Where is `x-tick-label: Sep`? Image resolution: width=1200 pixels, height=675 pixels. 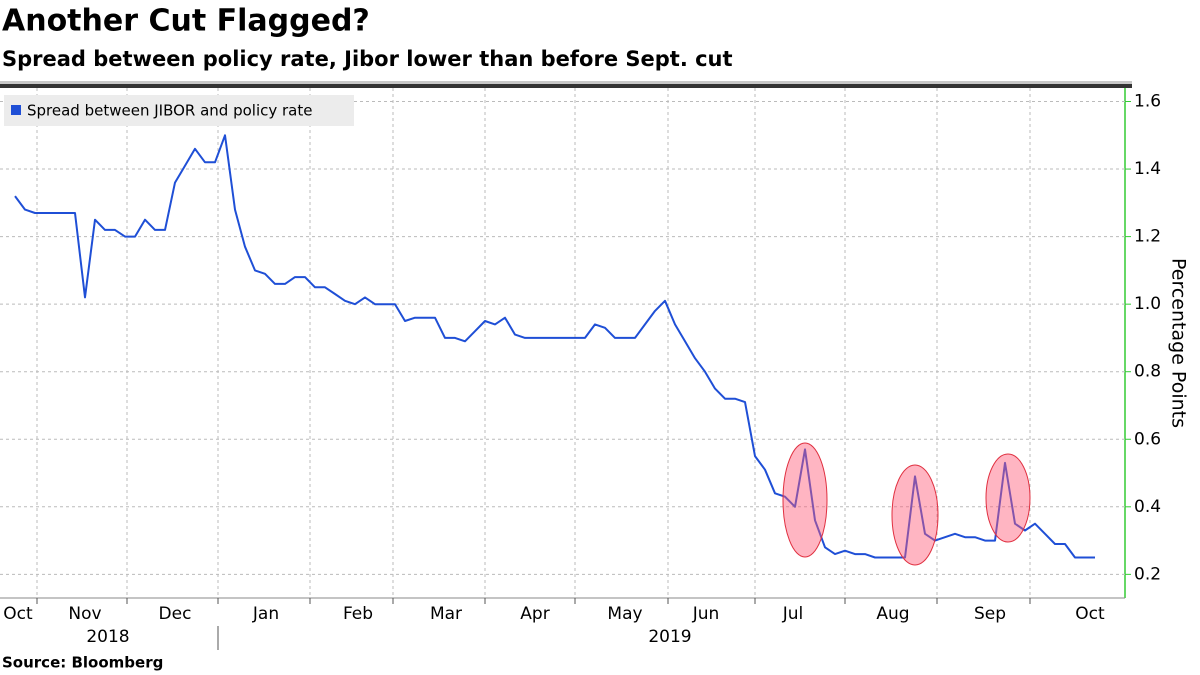 x-tick-label: Sep is located at coordinates (990, 614).